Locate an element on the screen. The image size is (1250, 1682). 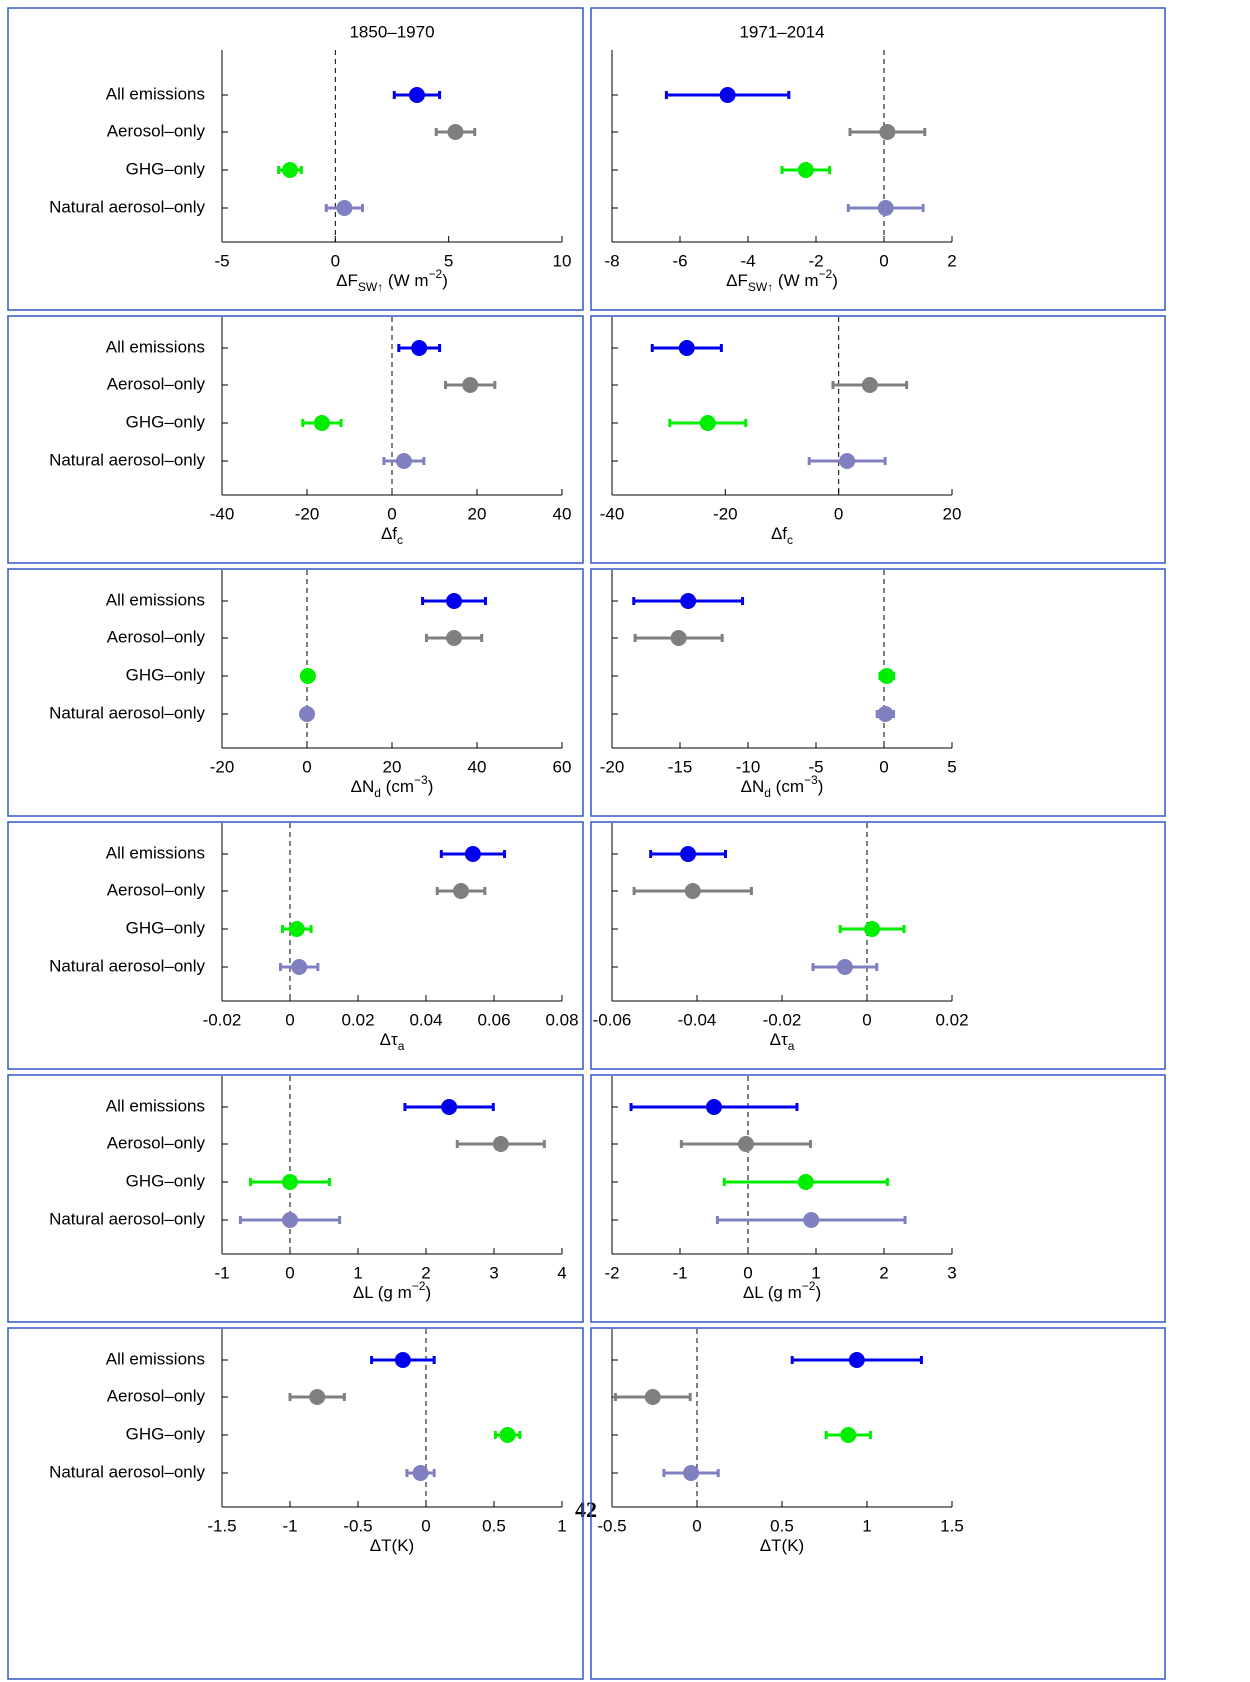
x-tick-label: -15 is located at coordinates (680, 766).